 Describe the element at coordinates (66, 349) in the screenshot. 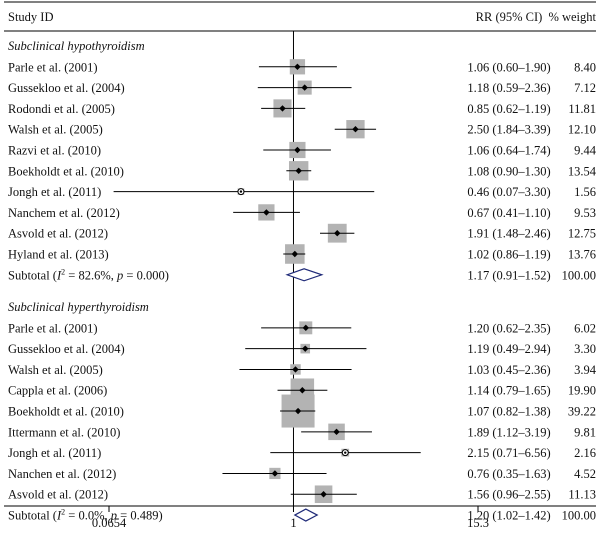

I see `study-label: Gussekloo et al. (2004)` at that location.